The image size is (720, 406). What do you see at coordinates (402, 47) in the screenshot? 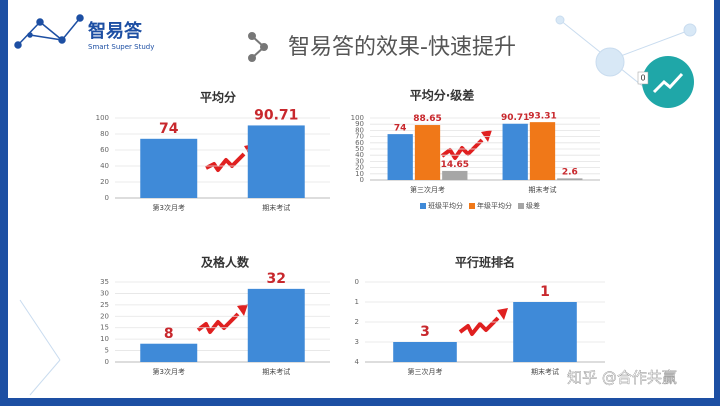
I see `slide-title: 智易答的效果-快速提升` at bounding box center [402, 47].